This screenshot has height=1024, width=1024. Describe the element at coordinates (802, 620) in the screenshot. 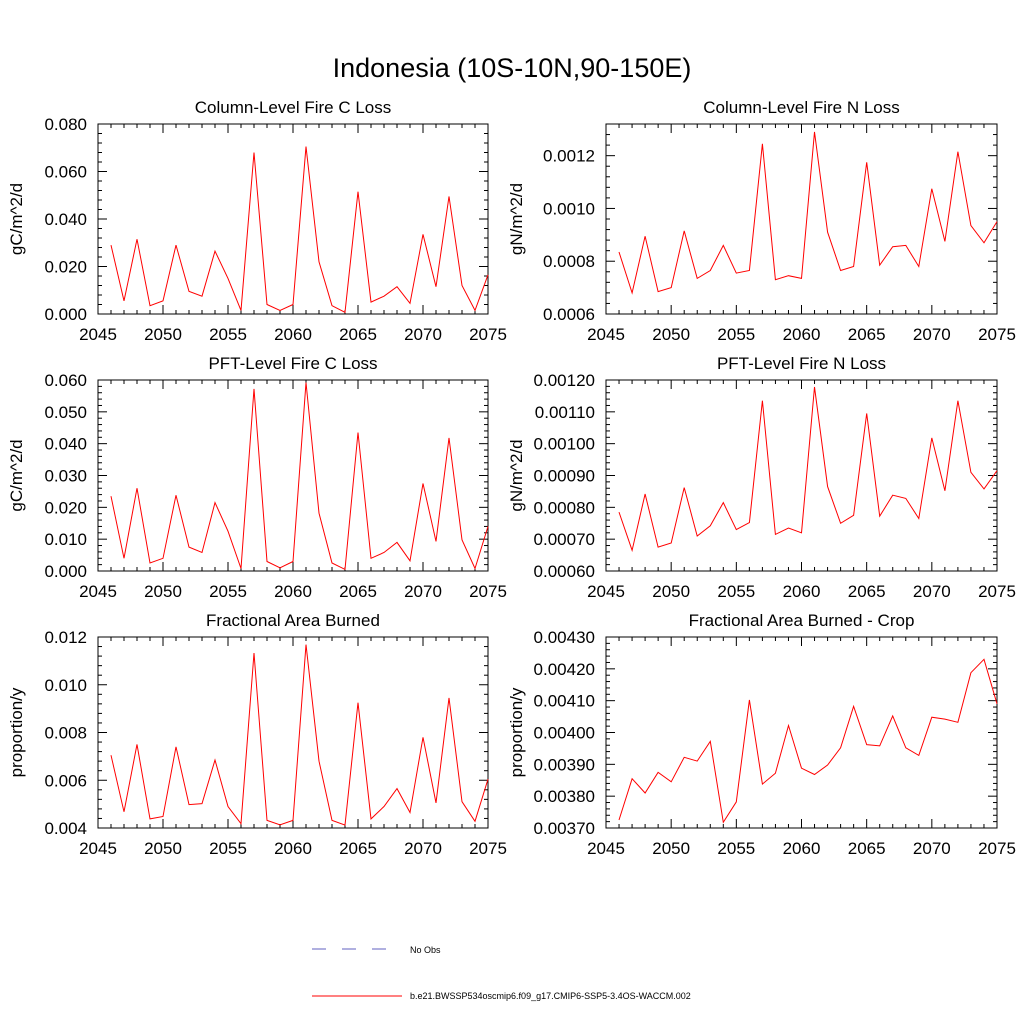

I see `panel-title: Fractional Area Burned - Crop` at that location.